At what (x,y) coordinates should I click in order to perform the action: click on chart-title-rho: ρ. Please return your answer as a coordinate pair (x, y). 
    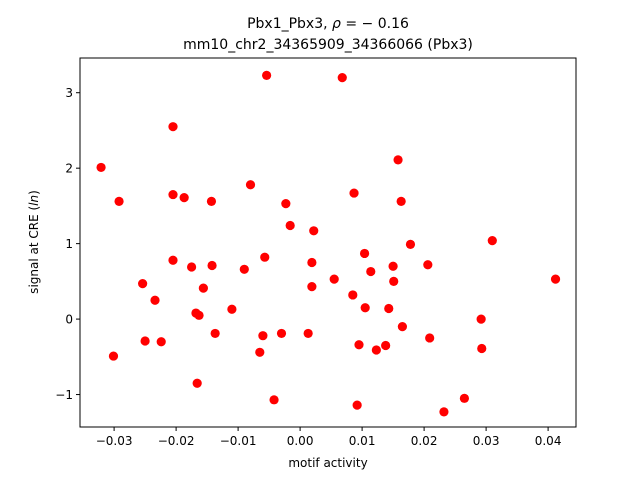
    Looking at the image, I should click on (336, 24).